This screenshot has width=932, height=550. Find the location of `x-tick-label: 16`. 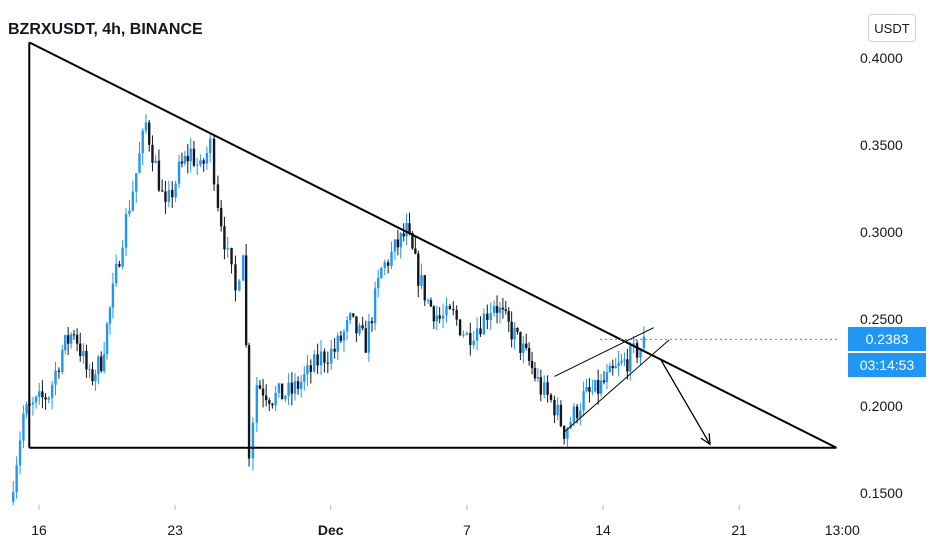

x-tick-label: 16 is located at coordinates (39, 530).